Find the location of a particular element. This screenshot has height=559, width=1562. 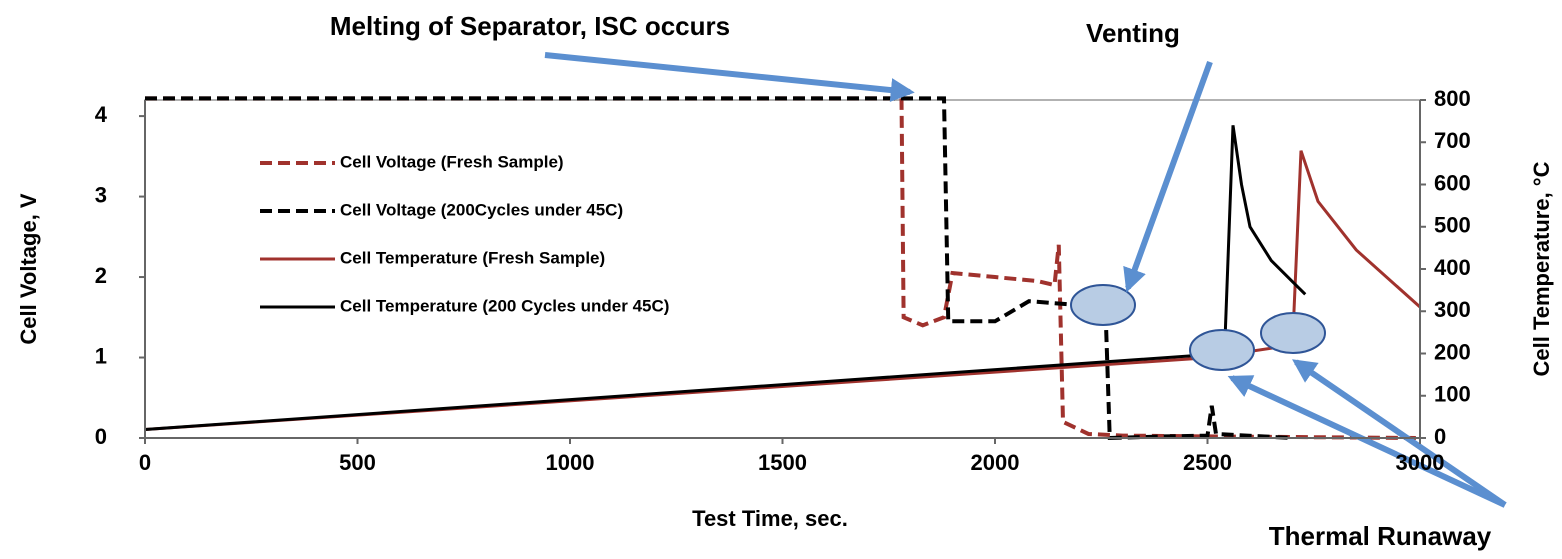

y-axis-label: Cell Voltage, V is located at coordinates (28, 269).